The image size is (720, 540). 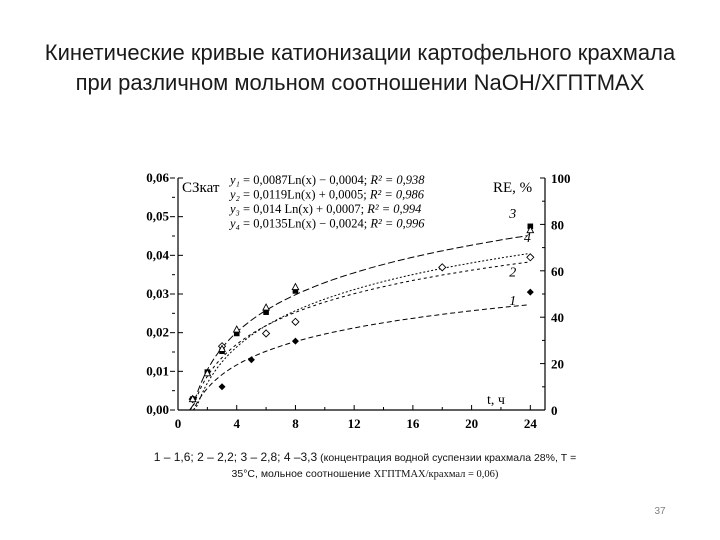 What do you see at coordinates (531, 423) in the screenshot?
I see `x-tick-label: 24` at bounding box center [531, 423].